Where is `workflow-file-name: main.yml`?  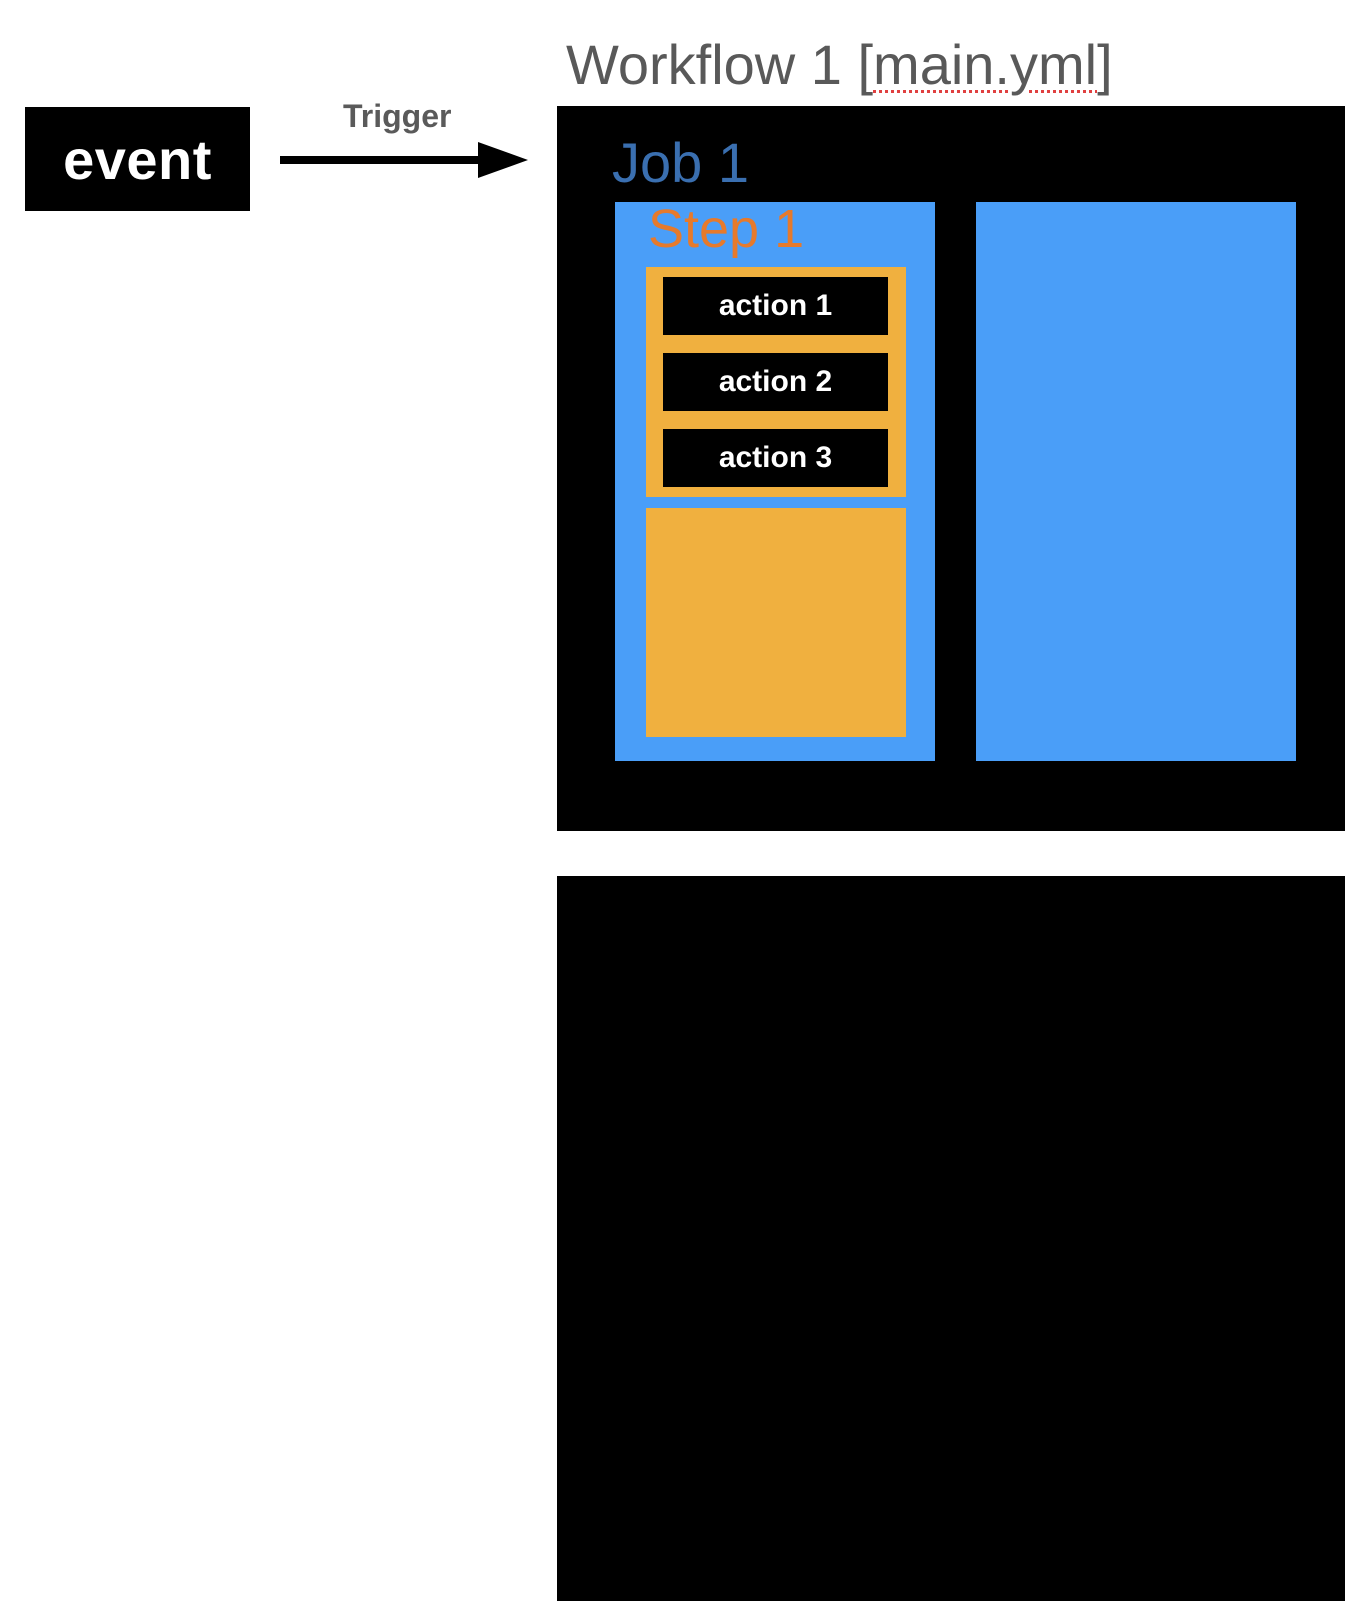
workflow-file-name: main.yml is located at coordinates (985, 64).